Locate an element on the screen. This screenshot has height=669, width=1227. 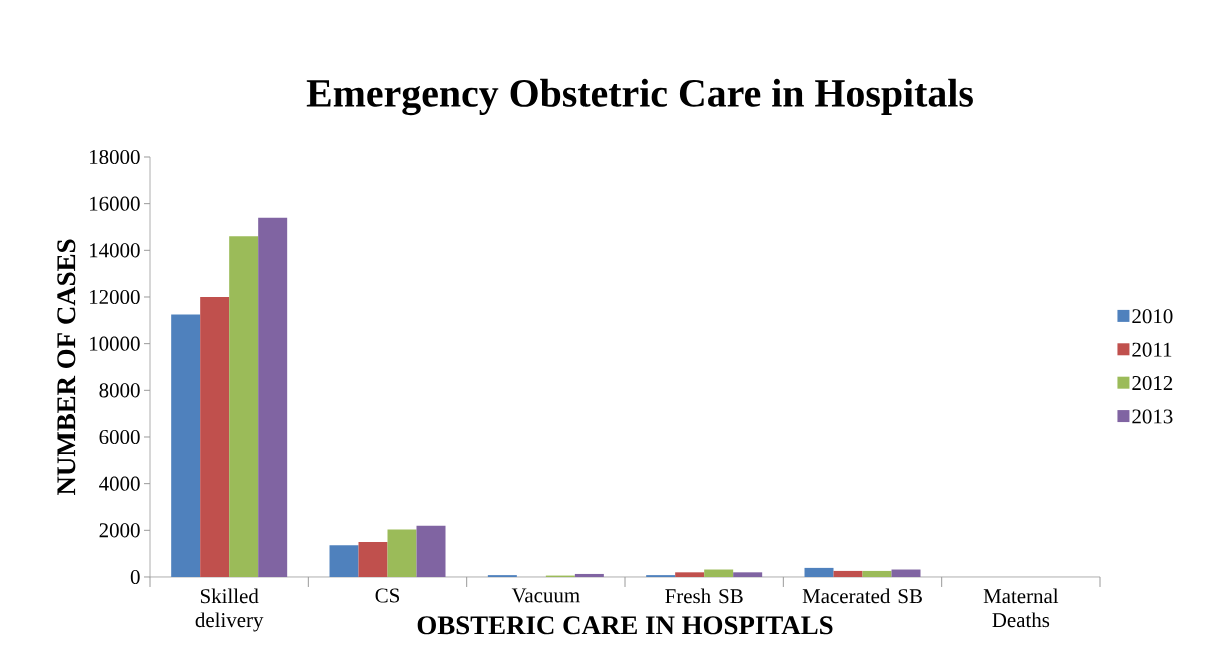
y-tick-label: 12000 is located at coordinates (115, 297).